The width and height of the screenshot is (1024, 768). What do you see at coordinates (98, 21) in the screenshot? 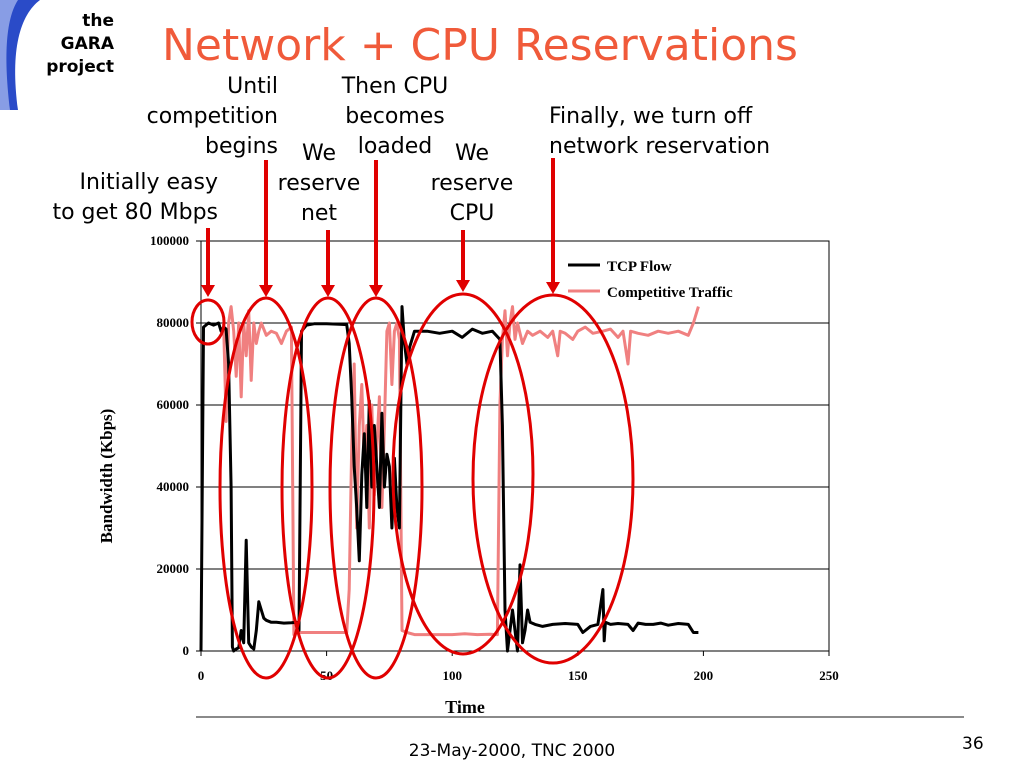
I see `logo-line: the` at bounding box center [98, 21].